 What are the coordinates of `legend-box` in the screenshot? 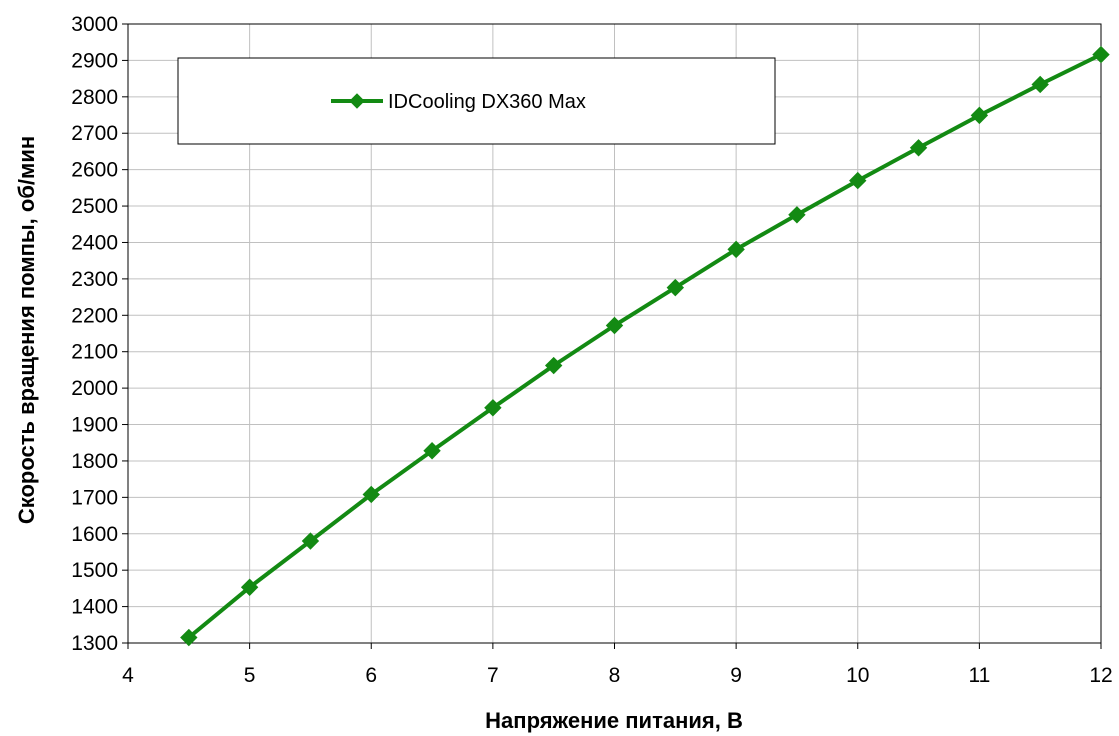 It's located at (476, 101).